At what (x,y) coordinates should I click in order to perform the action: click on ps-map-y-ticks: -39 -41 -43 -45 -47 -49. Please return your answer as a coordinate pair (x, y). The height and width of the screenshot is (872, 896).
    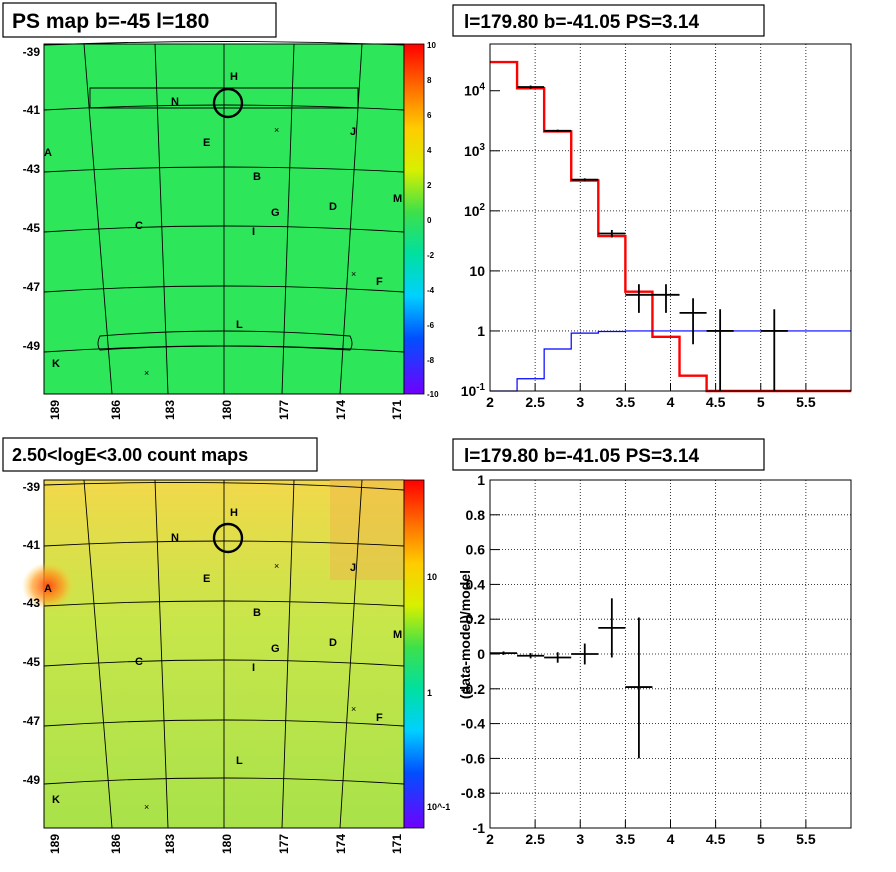
    Looking at the image, I should click on (32, 199).